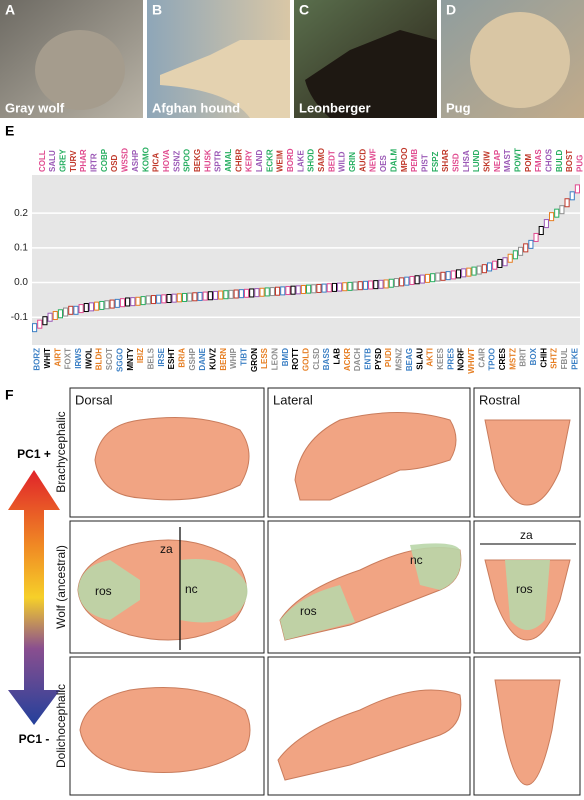 The image size is (584, 800). Describe the element at coordinates (125, 160) in the screenshot. I see `category-label: WSSD` at that location.